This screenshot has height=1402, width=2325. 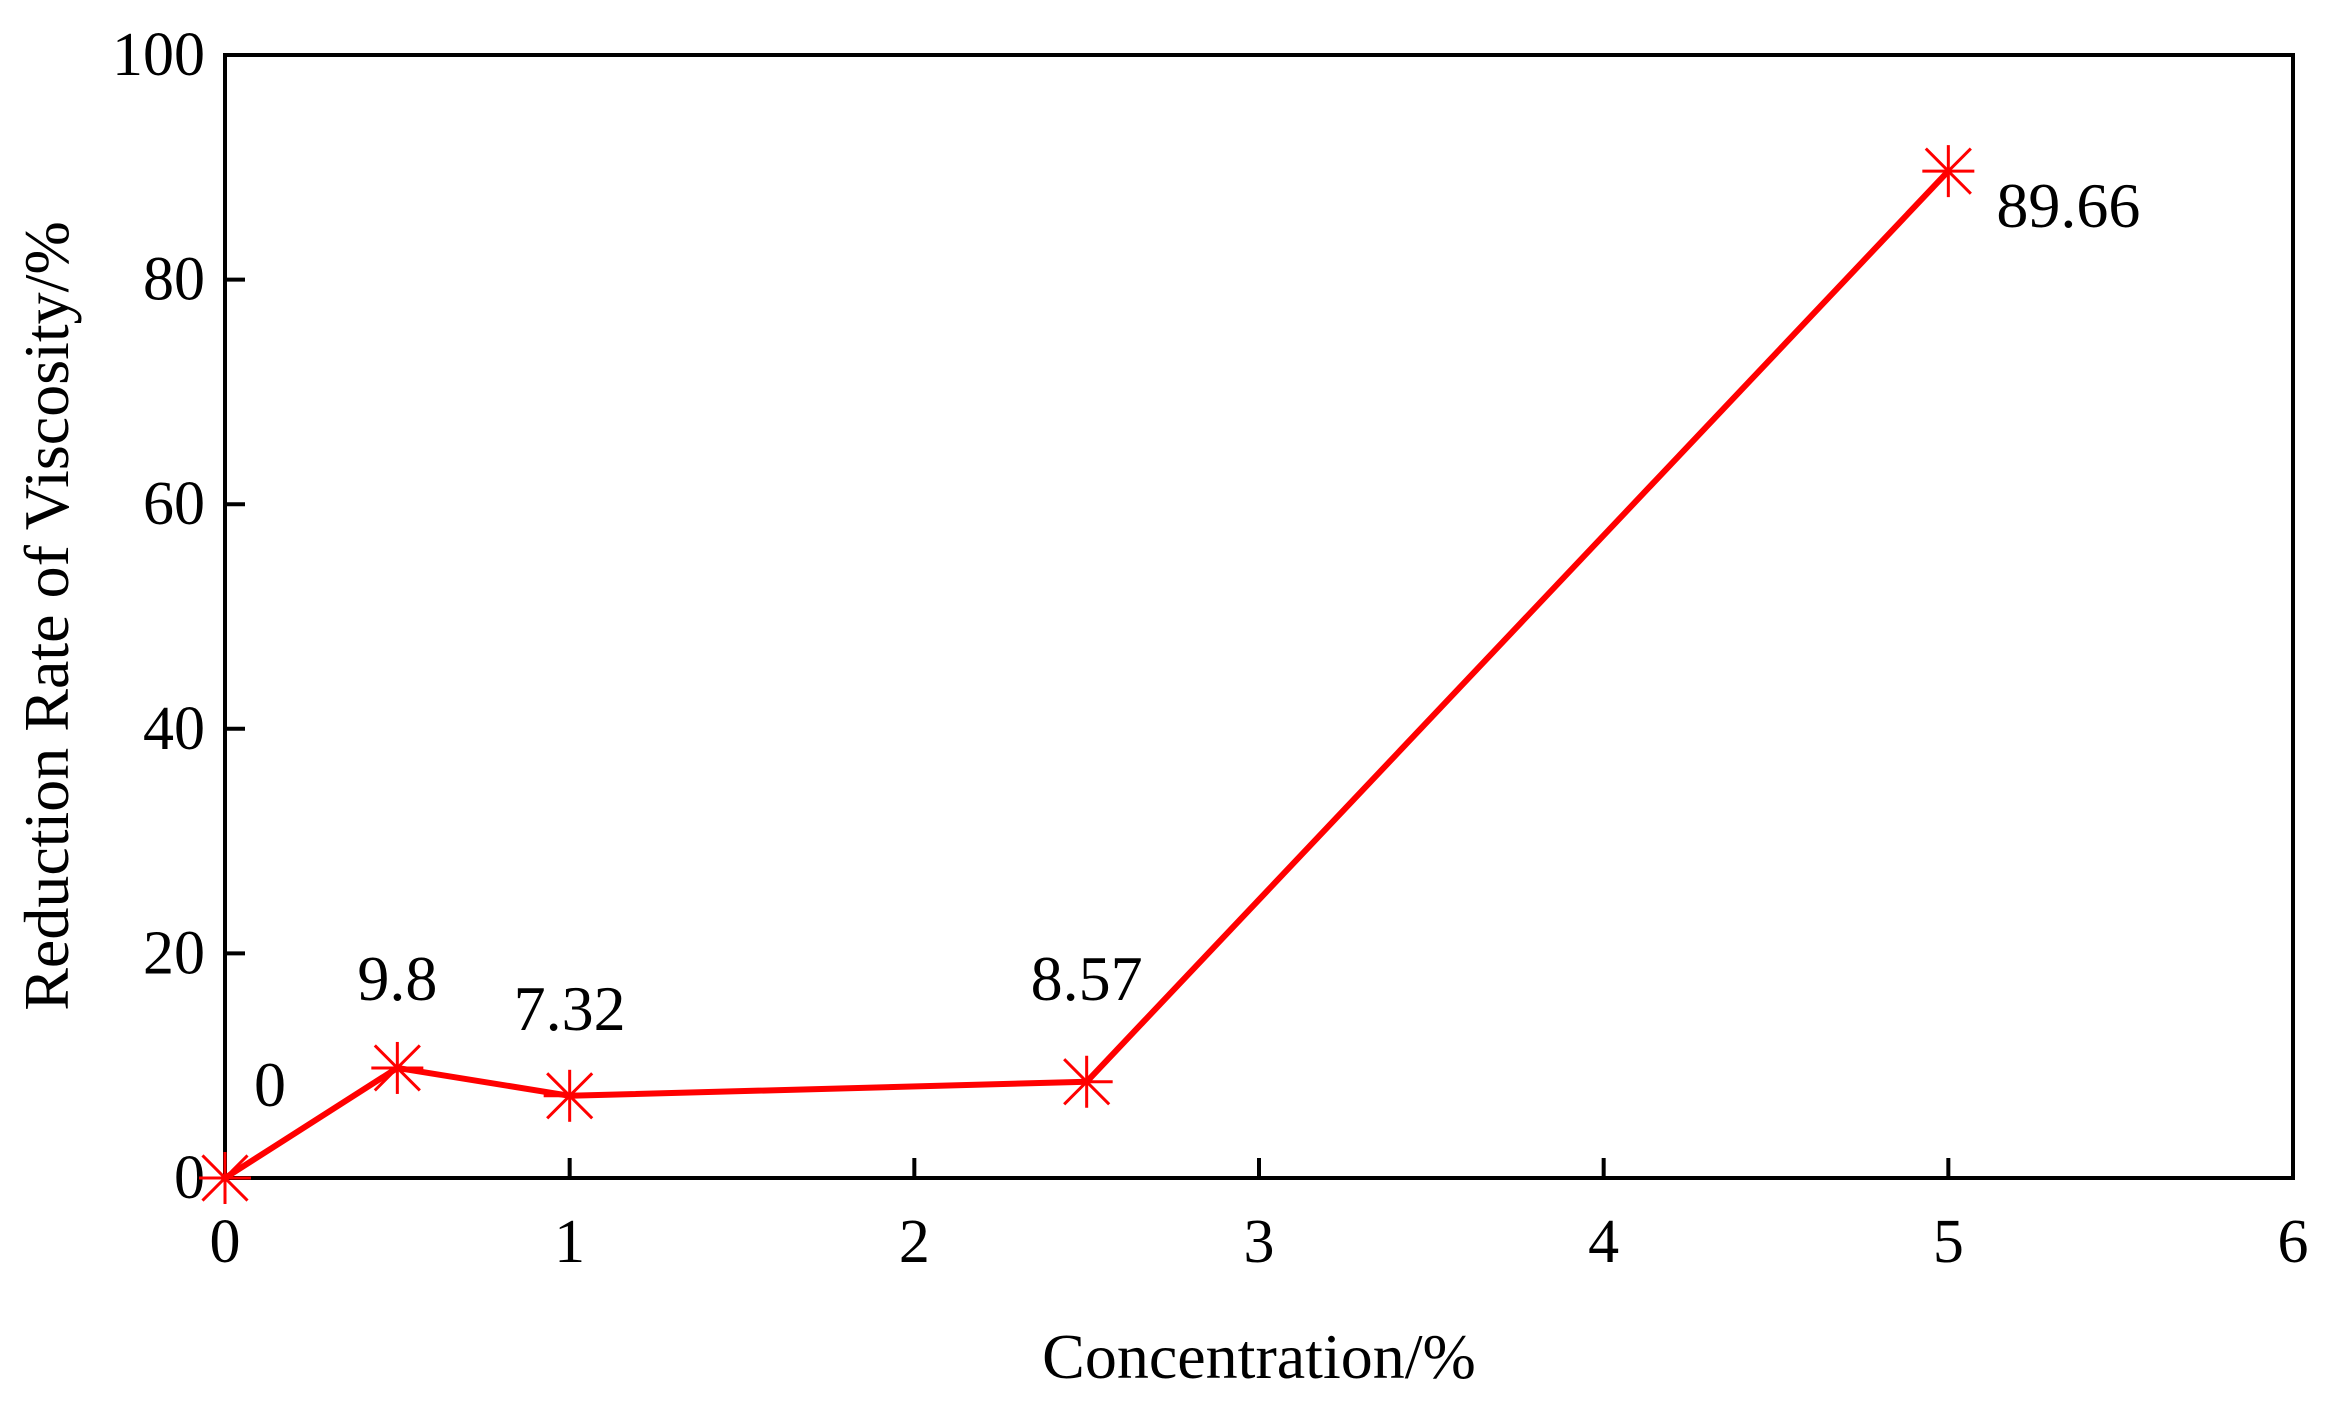 What do you see at coordinates (174, 729) in the screenshot?
I see `y-tick-label: 40` at bounding box center [174, 729].